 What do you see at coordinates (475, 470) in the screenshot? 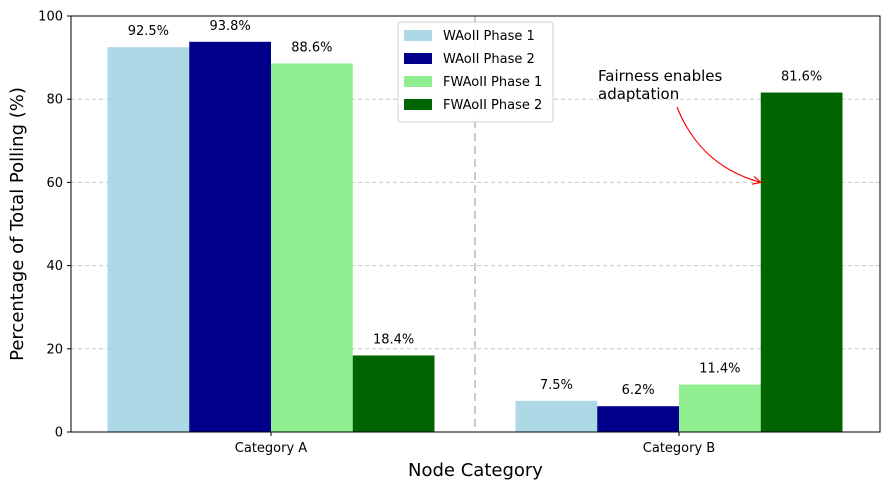
I see `x-axis-label: Node Category` at bounding box center [475, 470].